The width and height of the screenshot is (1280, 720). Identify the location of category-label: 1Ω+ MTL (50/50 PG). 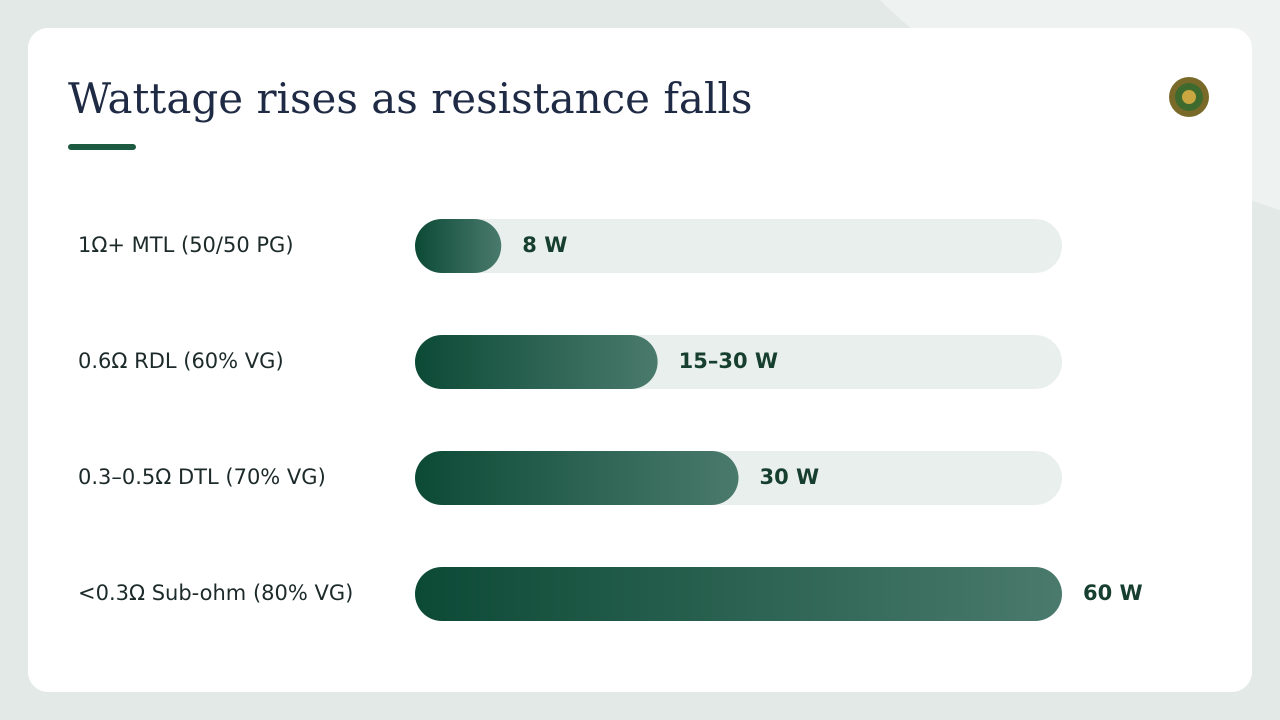
(186, 245).